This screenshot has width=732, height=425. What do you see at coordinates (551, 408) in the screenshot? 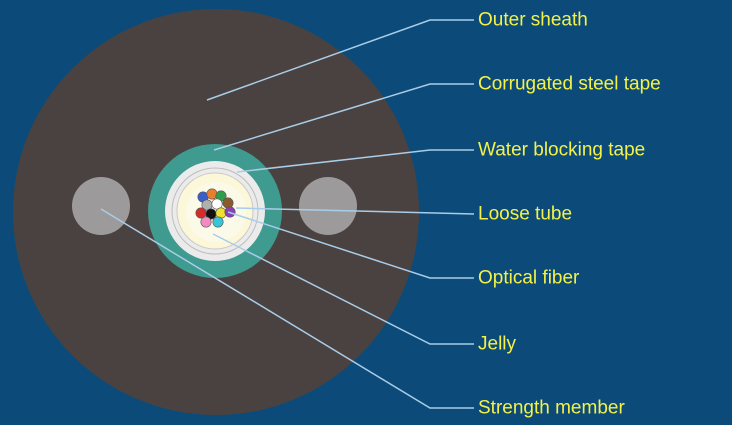
I see `label-strength-member: Strength member` at bounding box center [551, 408].